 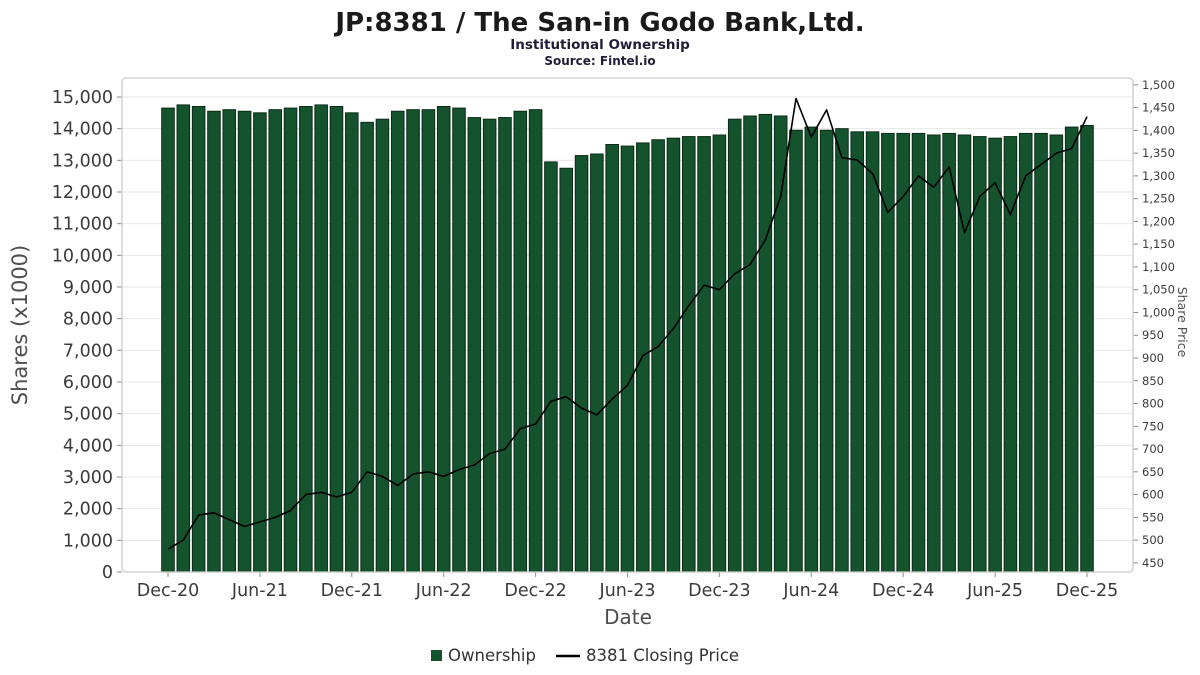 What do you see at coordinates (88, 510) in the screenshot?
I see `left-tick-label: 2,000` at bounding box center [88, 510].